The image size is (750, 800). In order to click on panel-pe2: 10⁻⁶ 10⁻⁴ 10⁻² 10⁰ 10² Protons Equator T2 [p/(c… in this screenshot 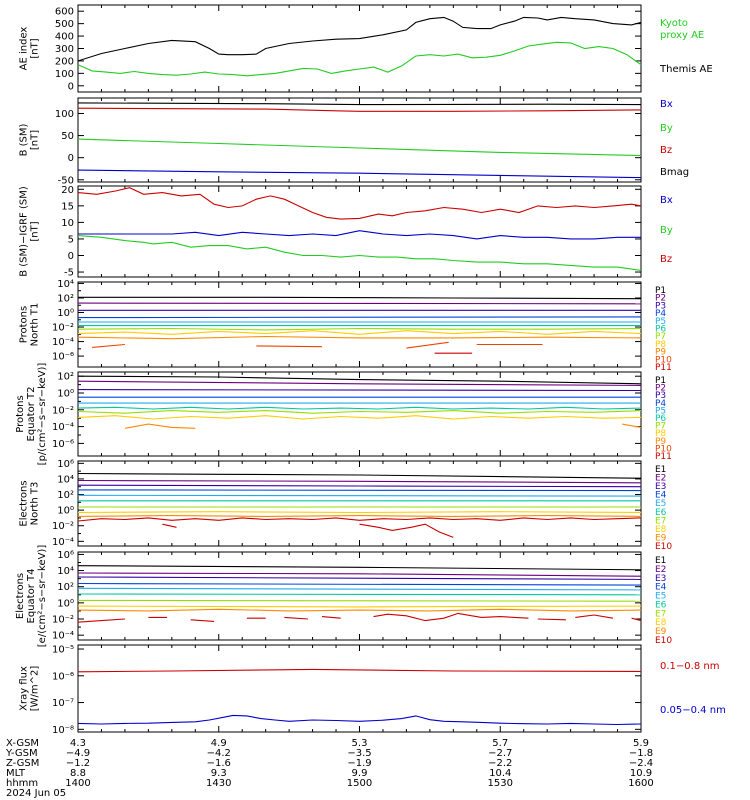, I will do `click(343, 414)`.